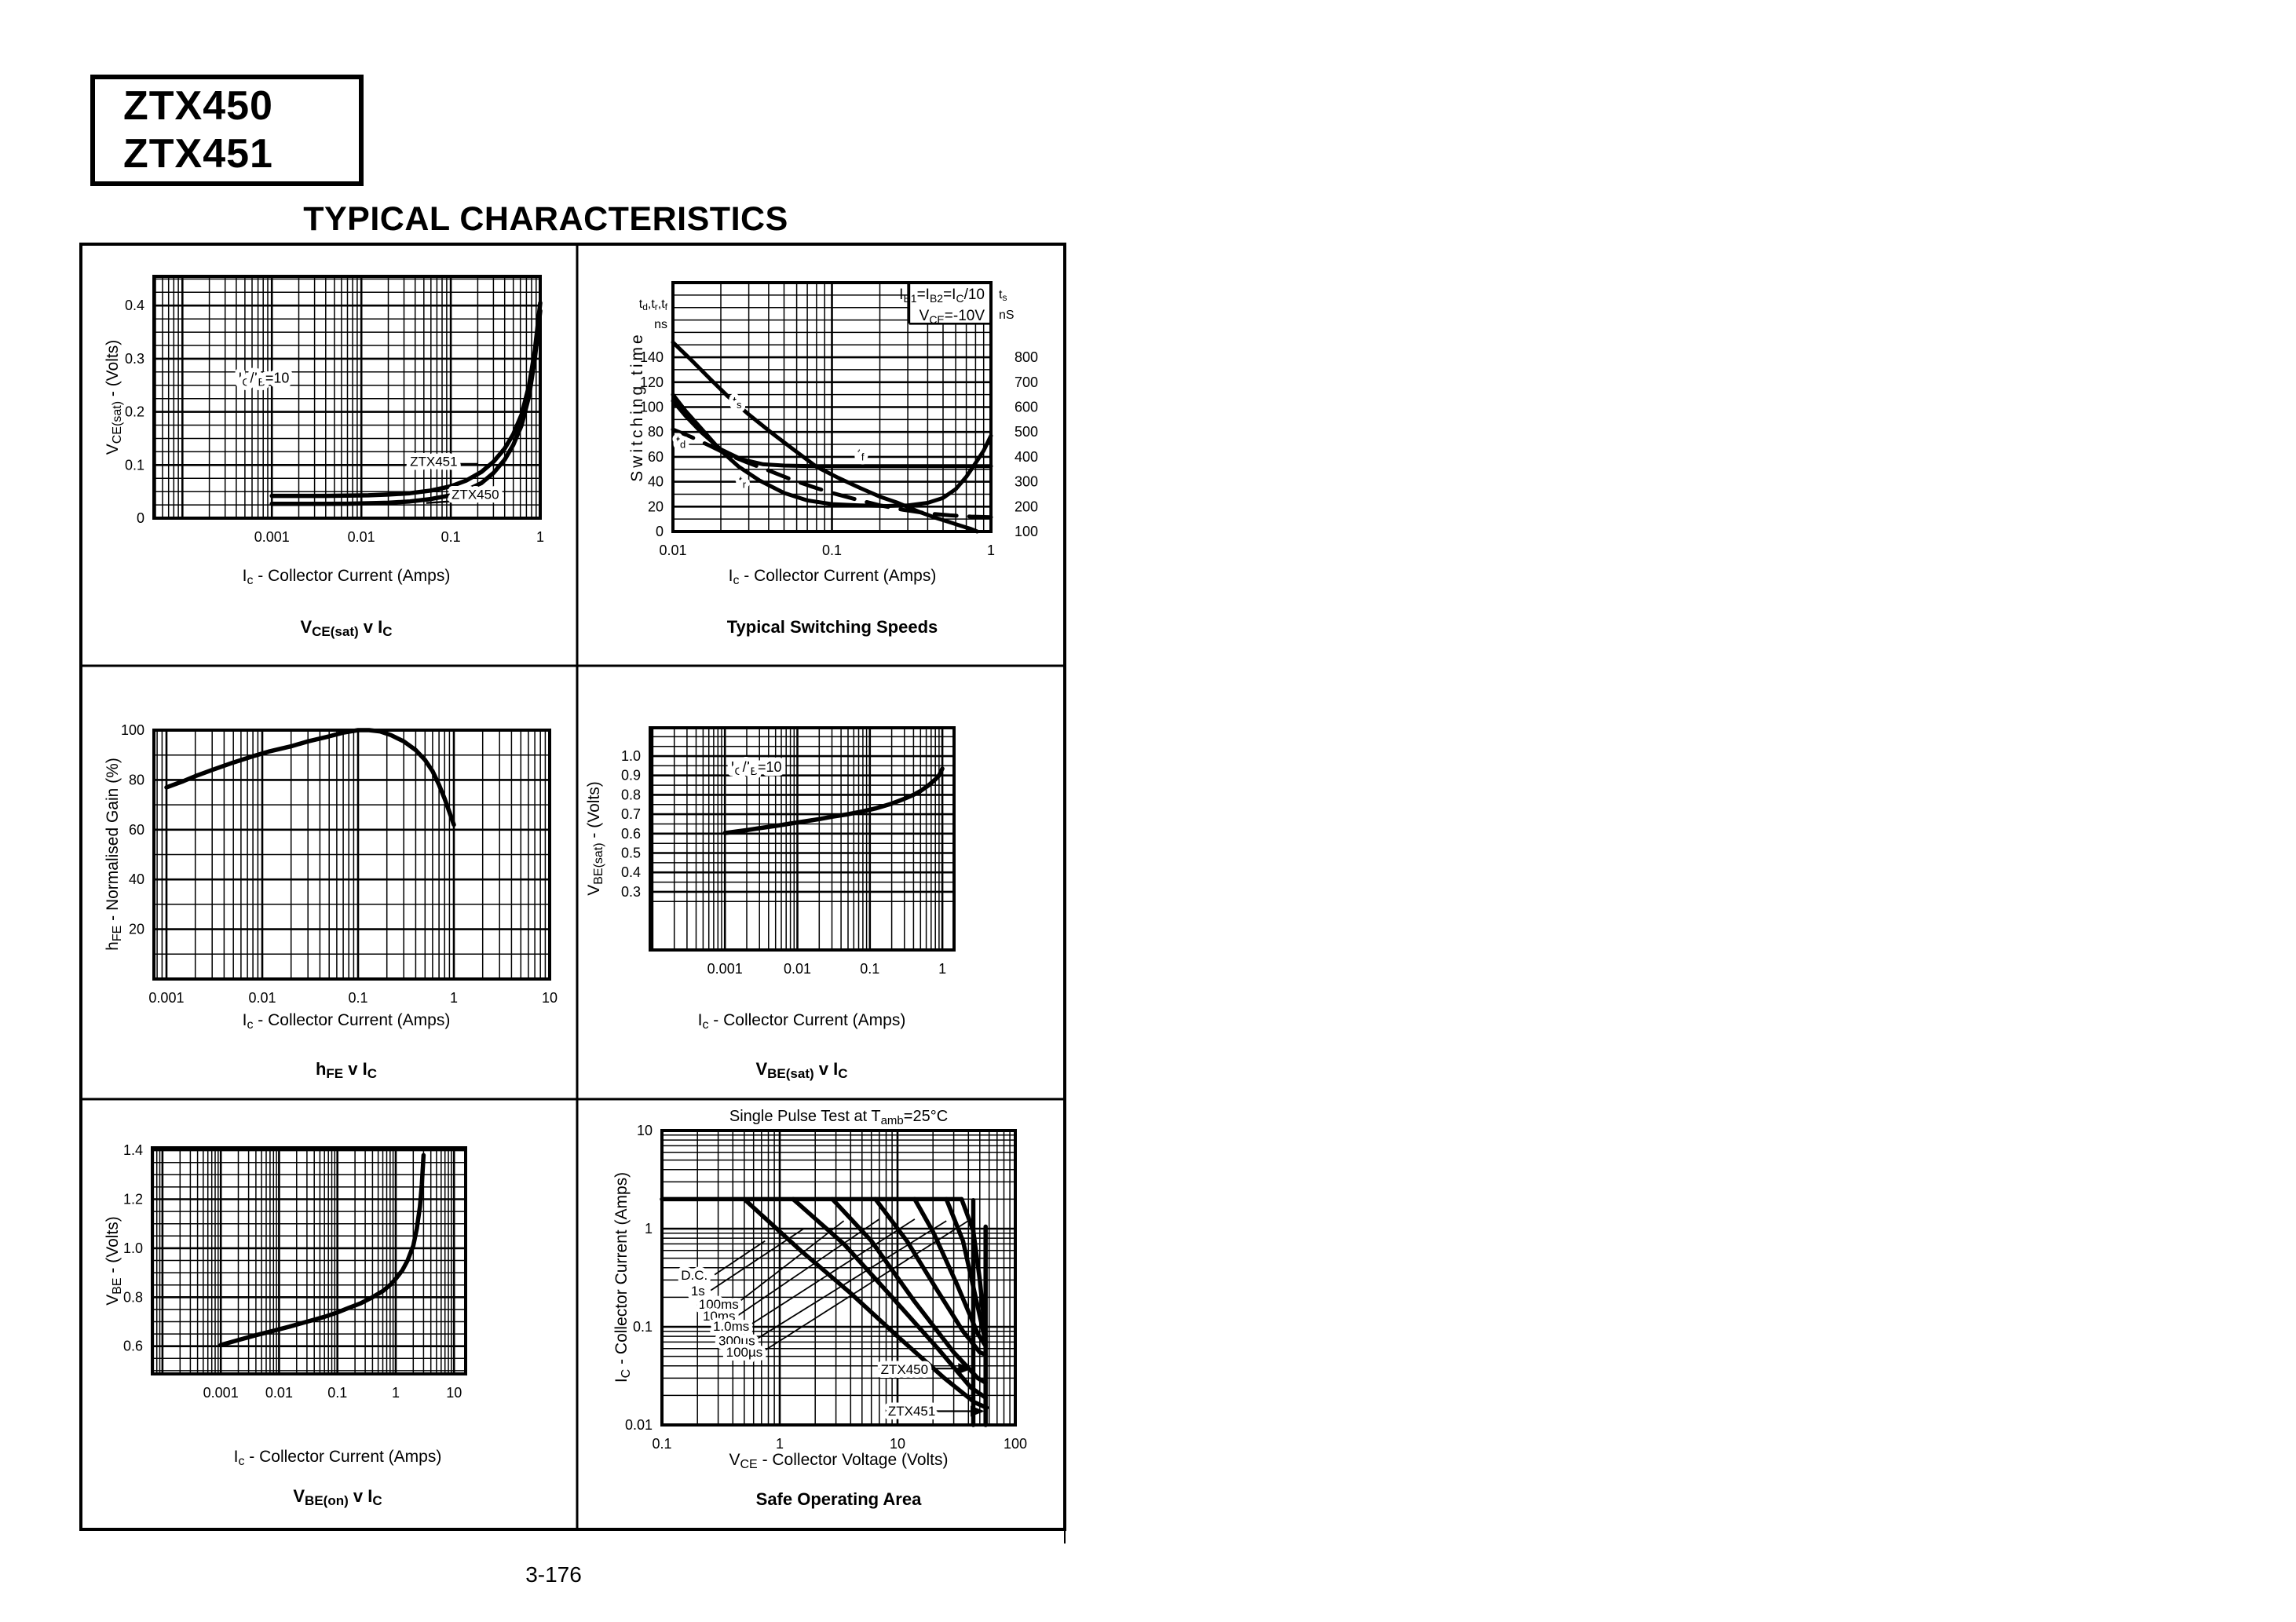 The width and height of the screenshot is (2296, 1622). What do you see at coordinates (832, 434) in the screenshot?
I see `series-tf` at bounding box center [832, 434].